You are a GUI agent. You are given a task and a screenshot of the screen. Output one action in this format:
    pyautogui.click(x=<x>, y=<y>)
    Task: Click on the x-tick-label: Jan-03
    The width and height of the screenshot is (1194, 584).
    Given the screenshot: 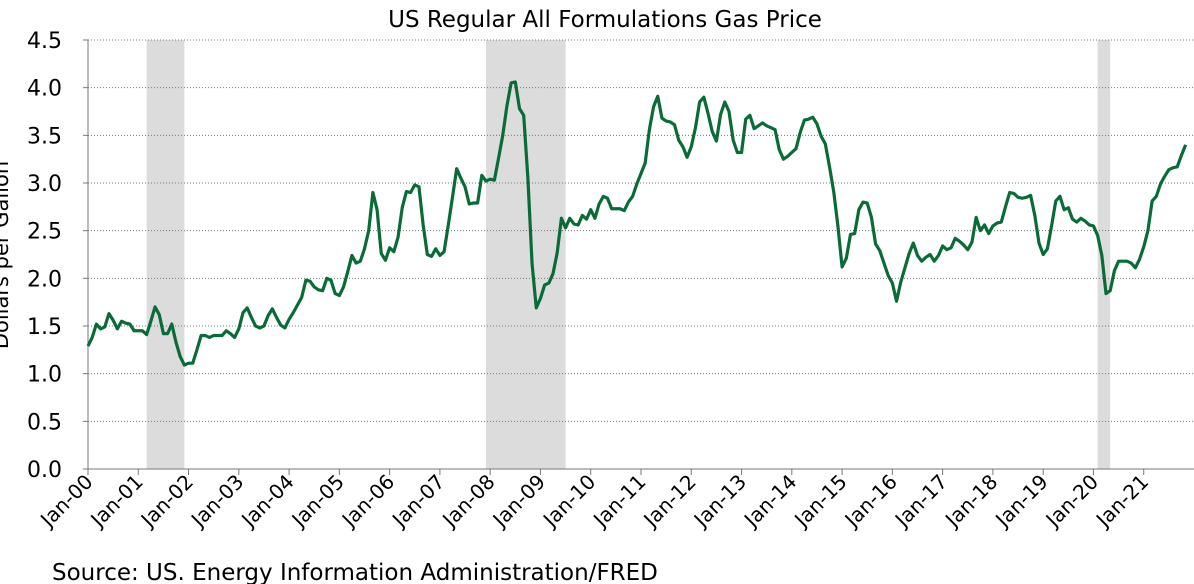 What is the action you would take?
    pyautogui.click(x=216, y=501)
    